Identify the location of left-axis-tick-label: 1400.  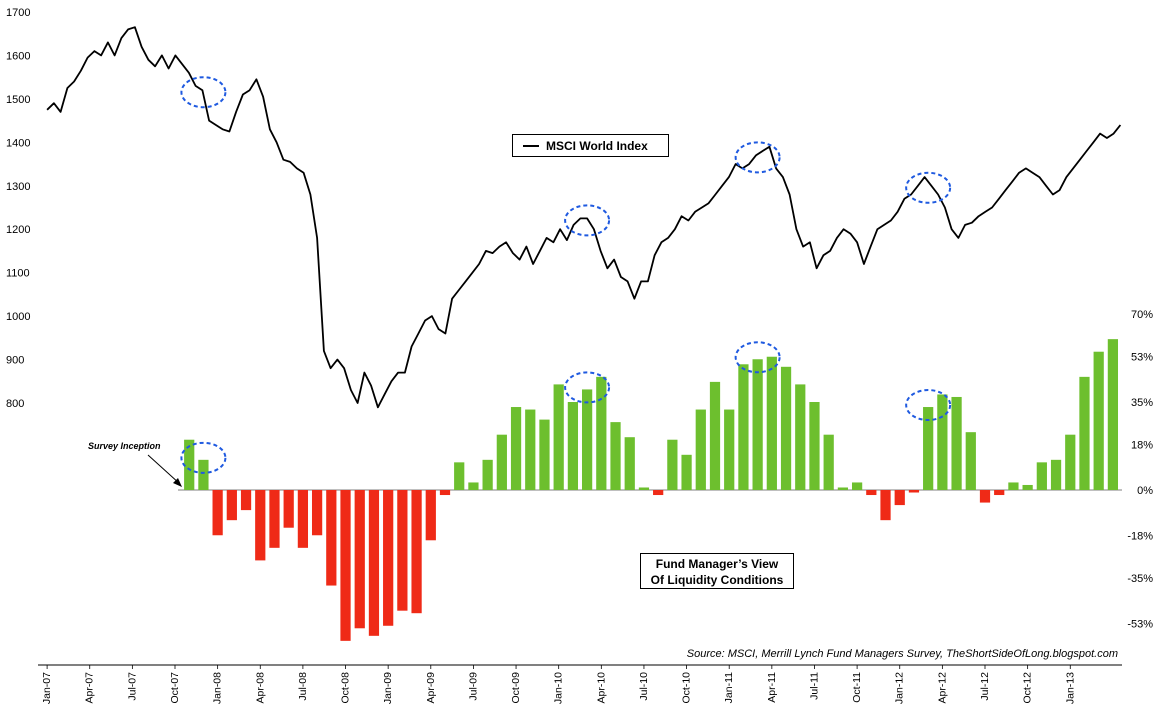
(18, 143).